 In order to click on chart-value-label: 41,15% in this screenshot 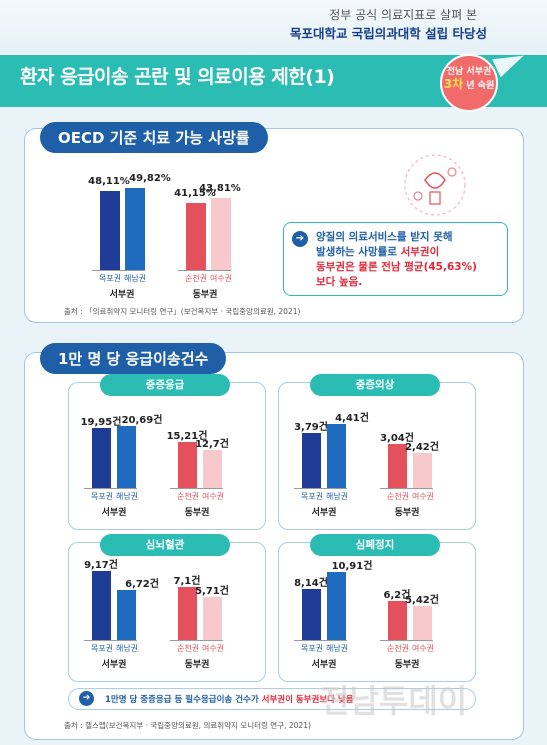, I will do `click(195, 193)`.